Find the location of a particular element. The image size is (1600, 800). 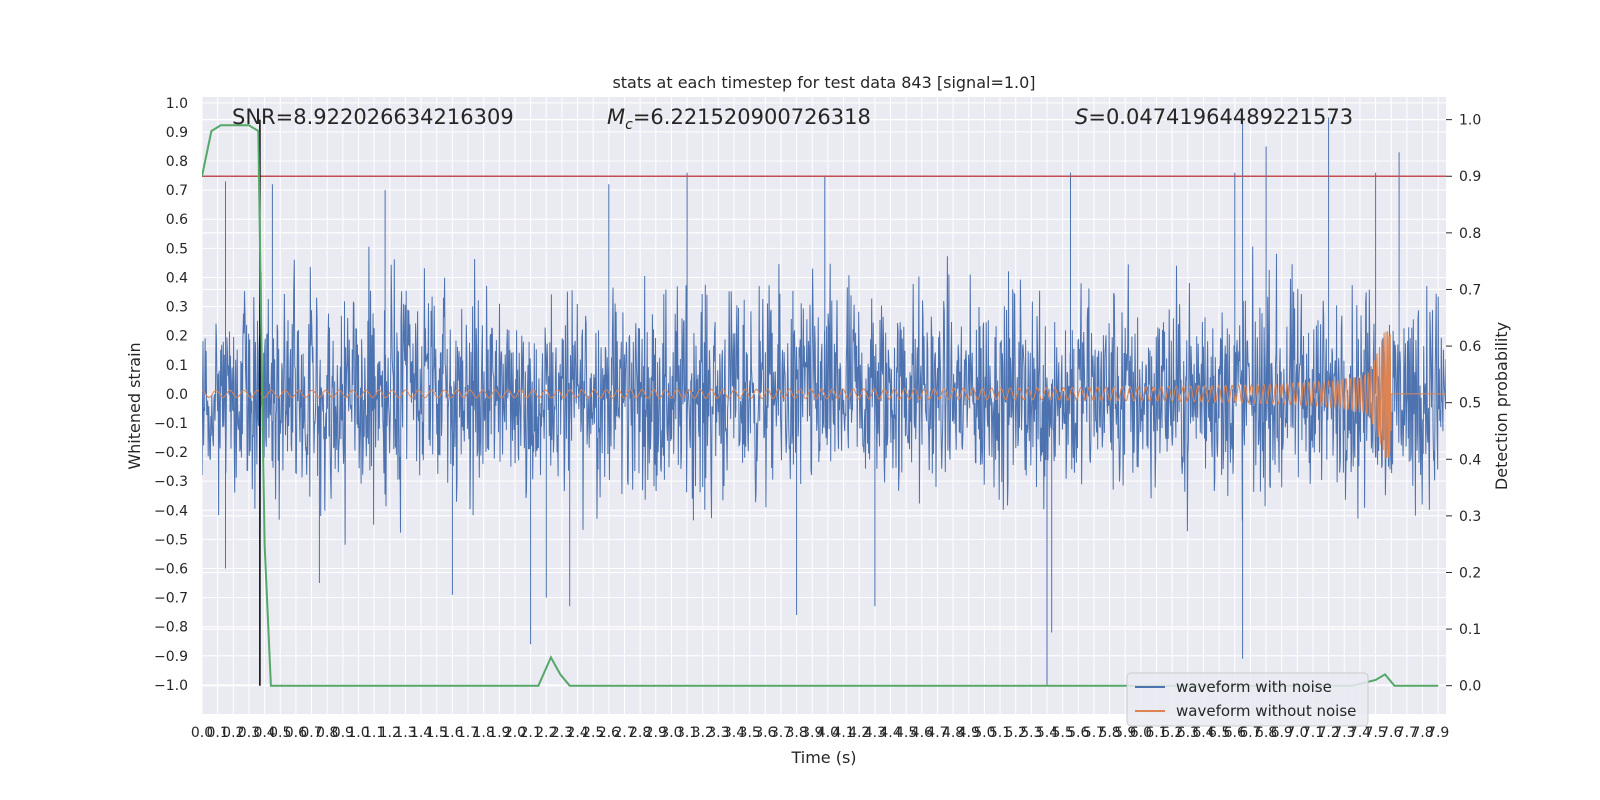

y-left-tick-label: −0.4 is located at coordinates (171, 511).